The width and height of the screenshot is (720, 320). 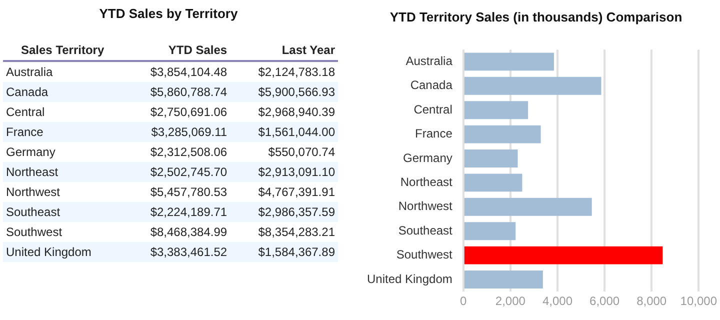 What do you see at coordinates (425, 255) in the screenshot?
I see `y-tick-label: Southwest` at bounding box center [425, 255].